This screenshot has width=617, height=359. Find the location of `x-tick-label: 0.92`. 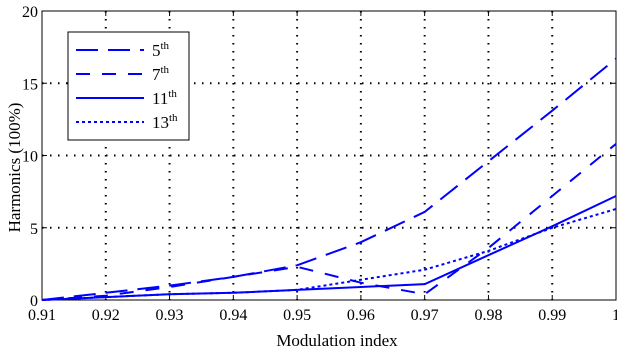

x-tick-label: 0.92 is located at coordinates (106, 315).